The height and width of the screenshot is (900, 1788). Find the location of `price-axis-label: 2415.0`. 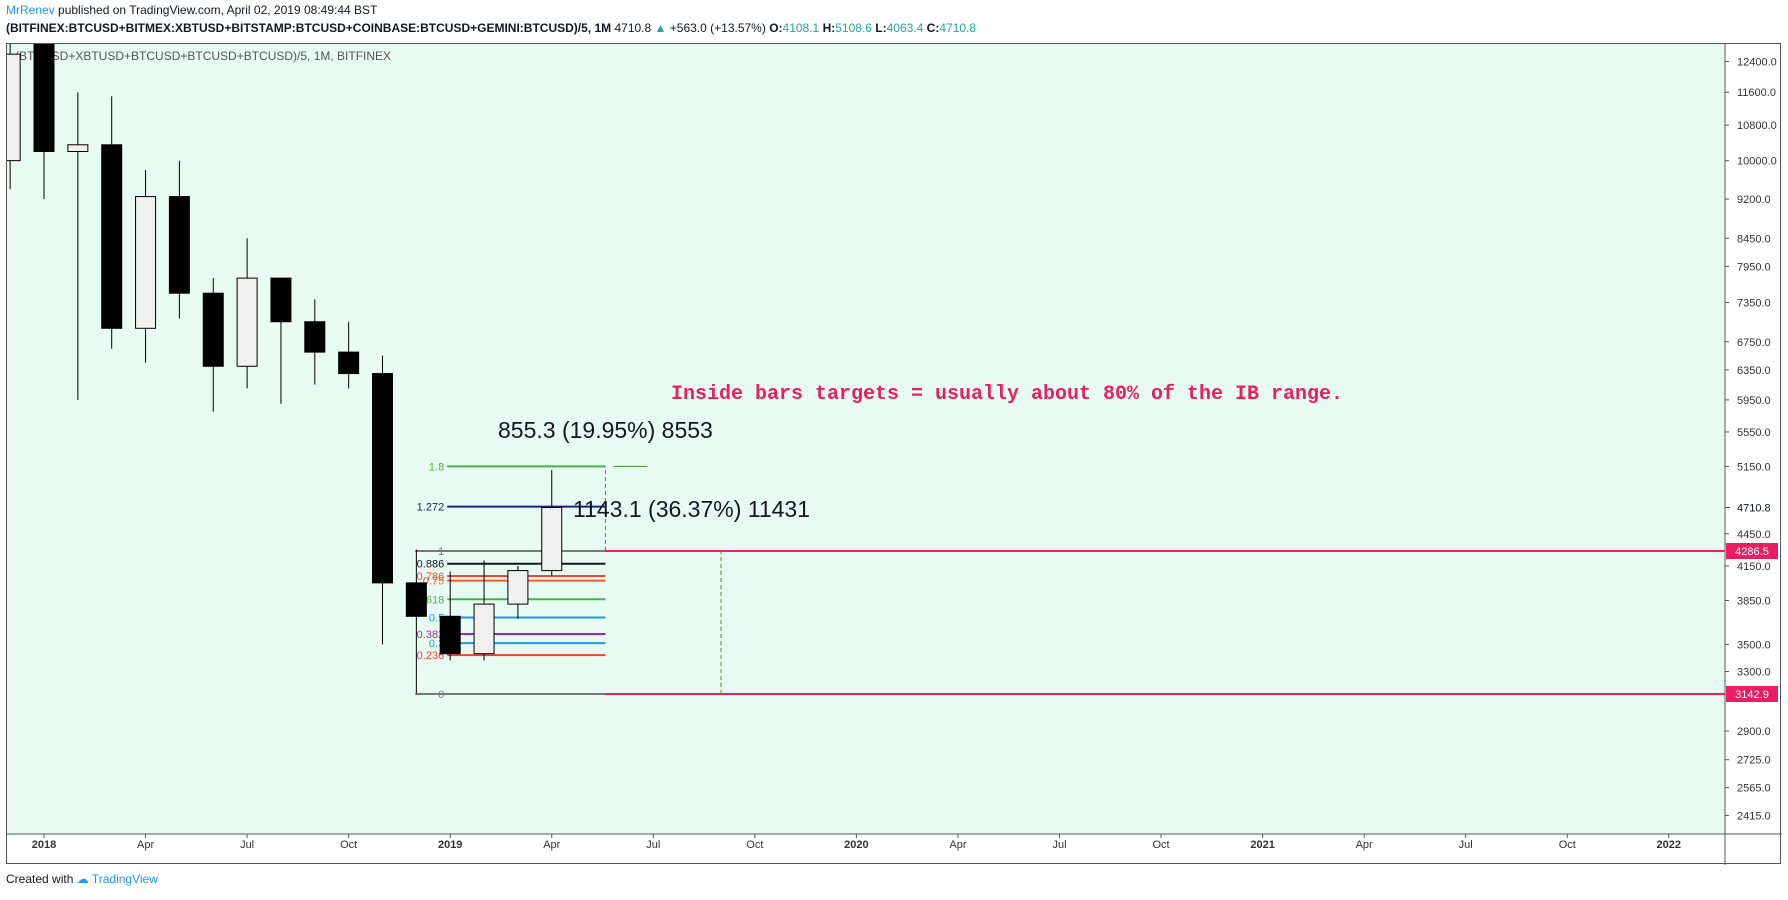

price-axis-label: 2415.0 is located at coordinates (1754, 816).